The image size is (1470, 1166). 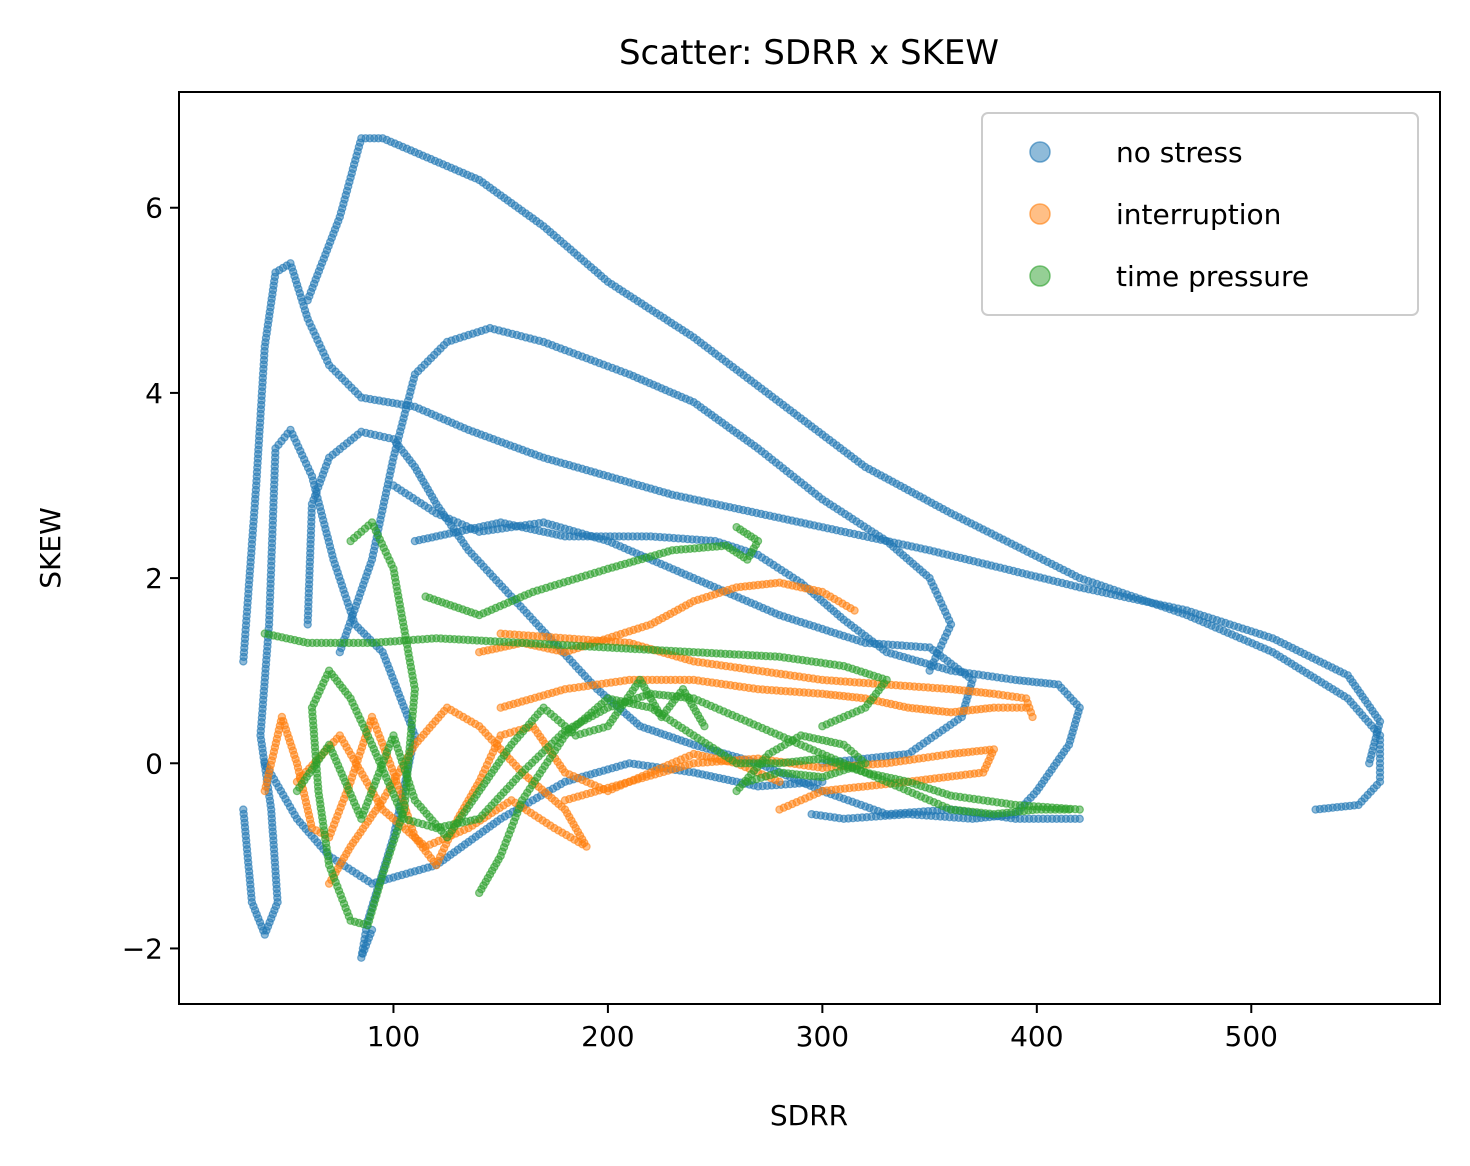 I want to click on legend-label-interruption: interruption, so click(x=1198, y=214).